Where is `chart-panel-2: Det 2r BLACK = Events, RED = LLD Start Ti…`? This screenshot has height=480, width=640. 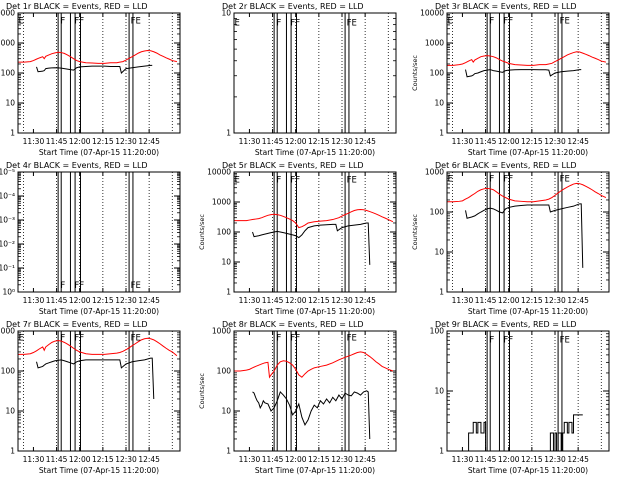
chart-panel-2: Det 2r BLACK = Events, RED = LLD Start Ti… is located at coordinates (309, 79).